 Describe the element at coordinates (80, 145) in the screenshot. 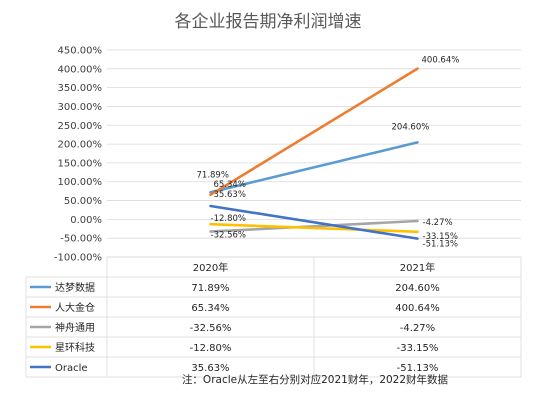

I see `y-tick-label: 200.00%` at that location.